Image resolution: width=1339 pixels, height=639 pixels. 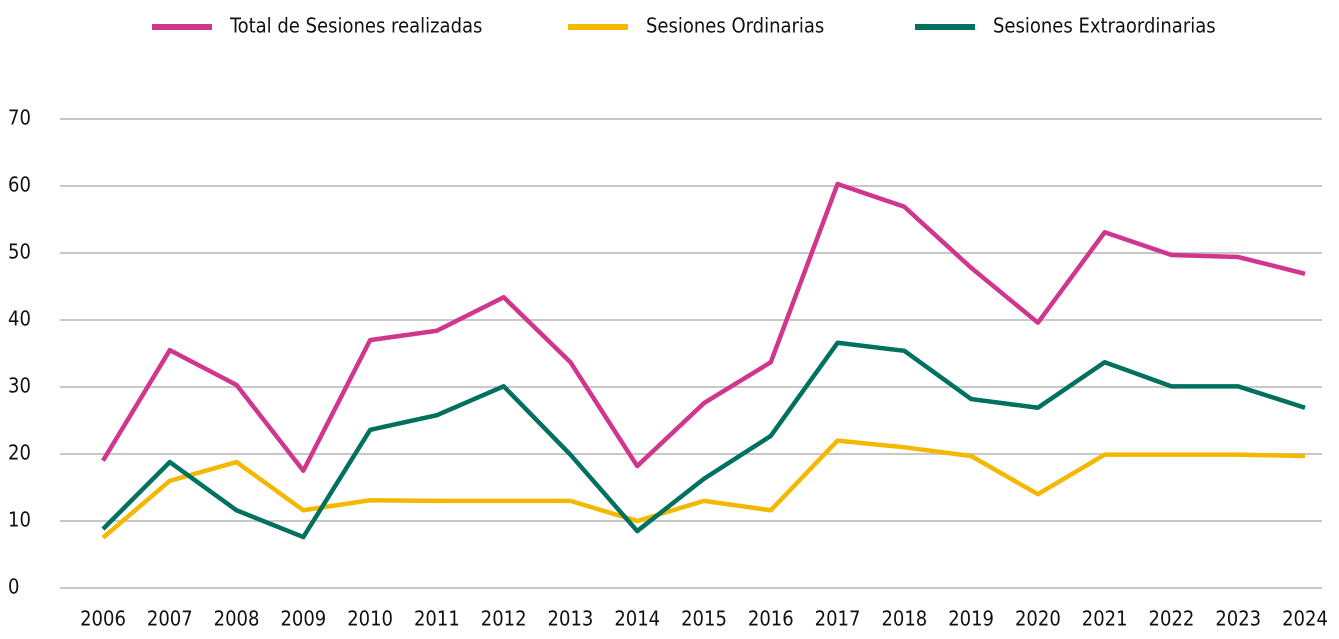 I want to click on x-tick-label: 2017, so click(x=838, y=619).